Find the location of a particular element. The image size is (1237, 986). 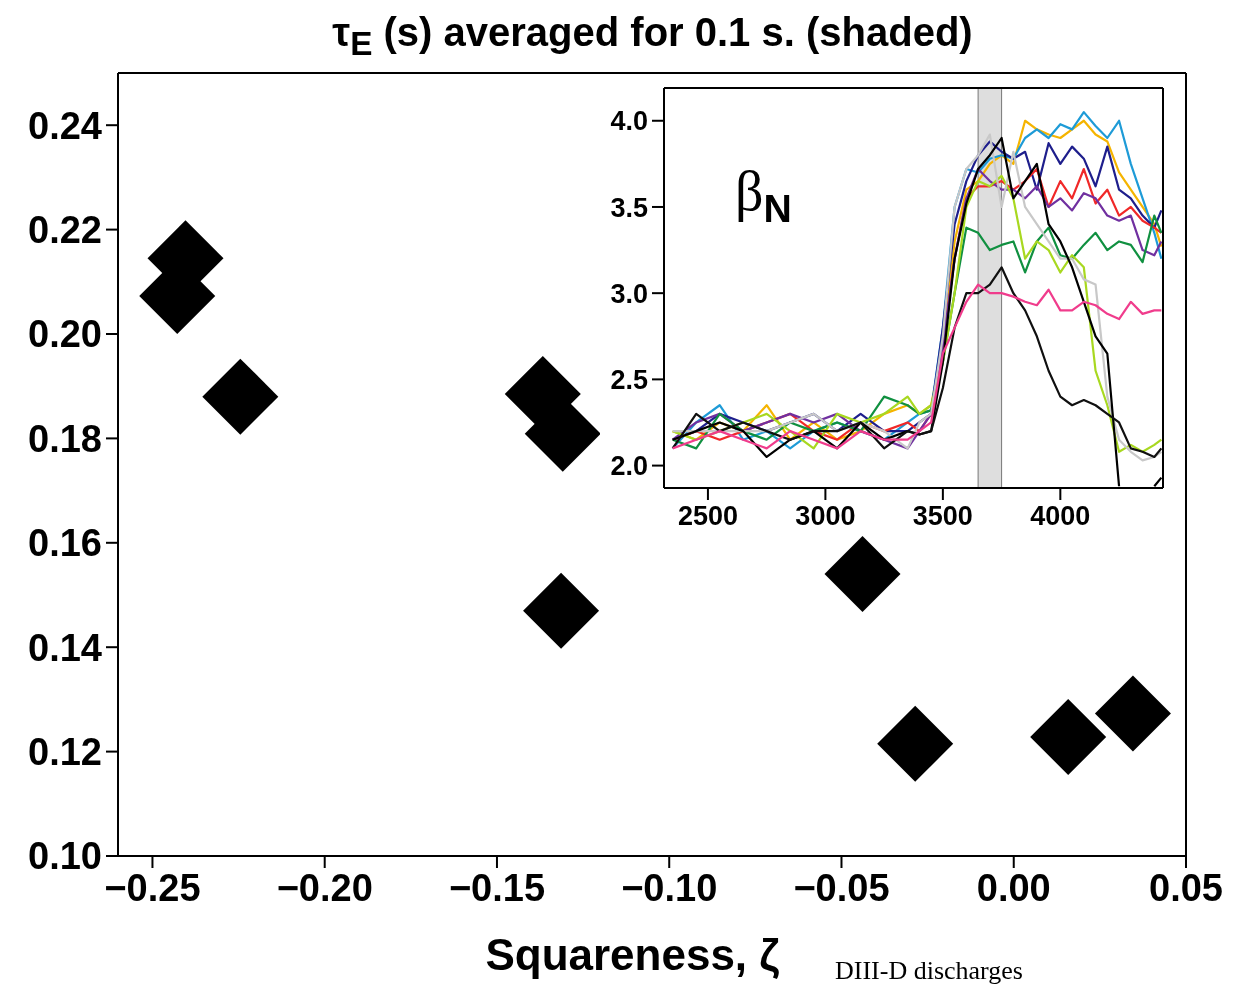

x-tick-label: 0.00 is located at coordinates (1013, 887).